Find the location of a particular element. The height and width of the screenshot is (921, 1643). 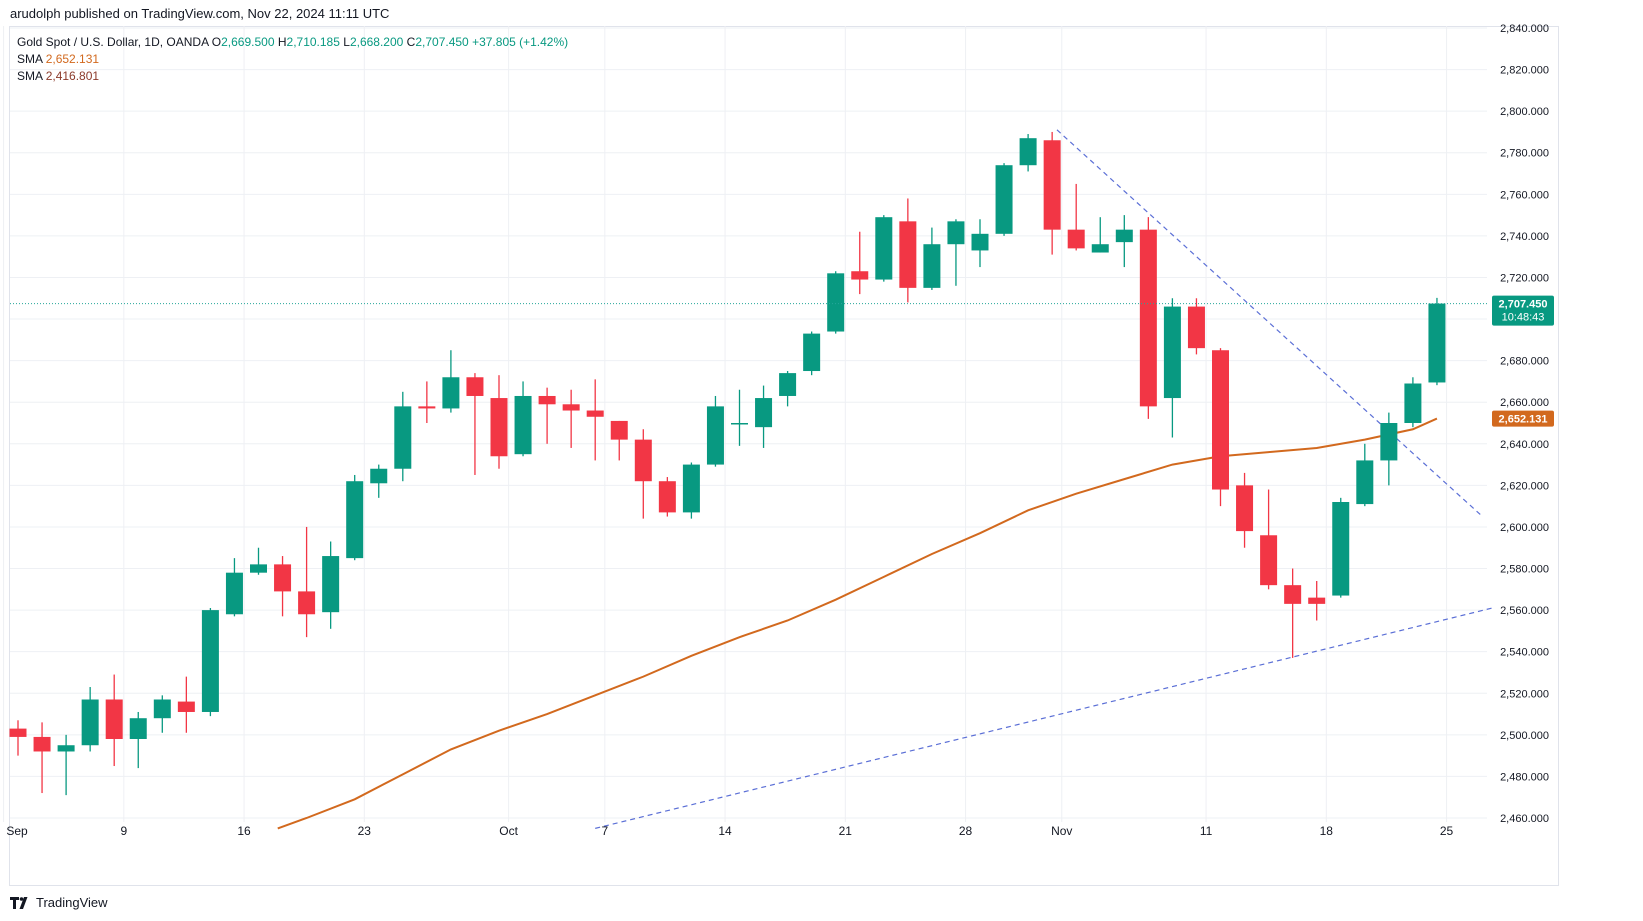

x-tick-label: Nov is located at coordinates (1061, 831).